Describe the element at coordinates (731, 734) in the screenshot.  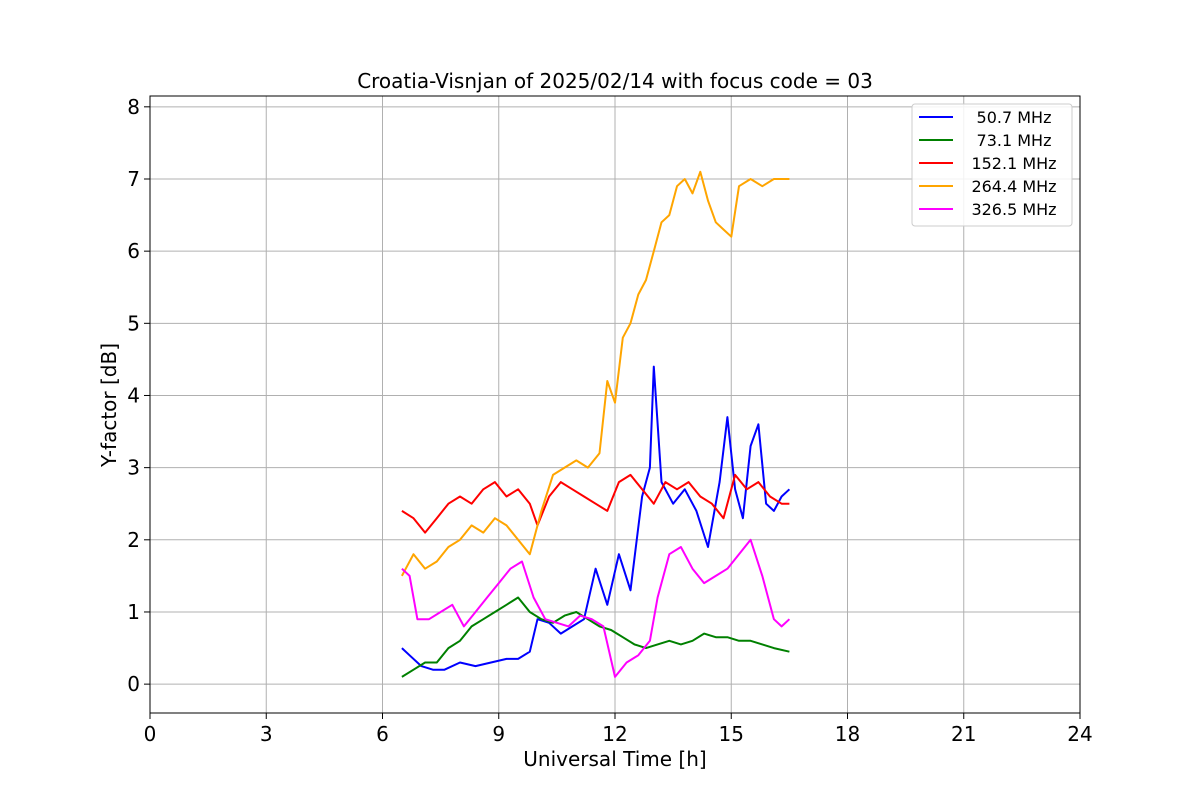
I see `x-tick-label: 15` at that location.